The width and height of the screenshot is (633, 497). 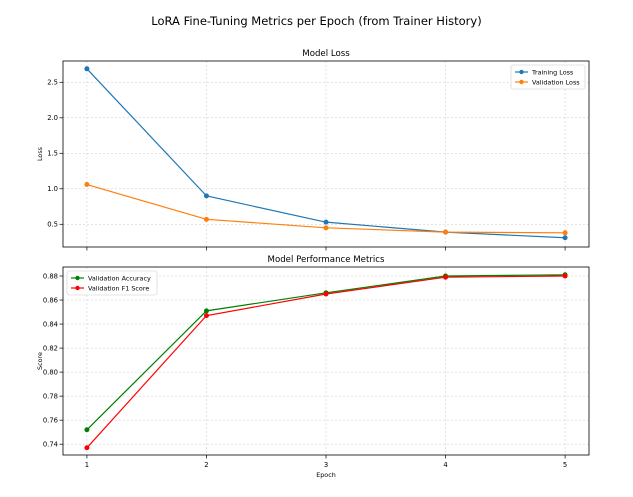 What do you see at coordinates (50, 397) in the screenshot?
I see `y-tick-label: 0.78` at bounding box center [50, 397].